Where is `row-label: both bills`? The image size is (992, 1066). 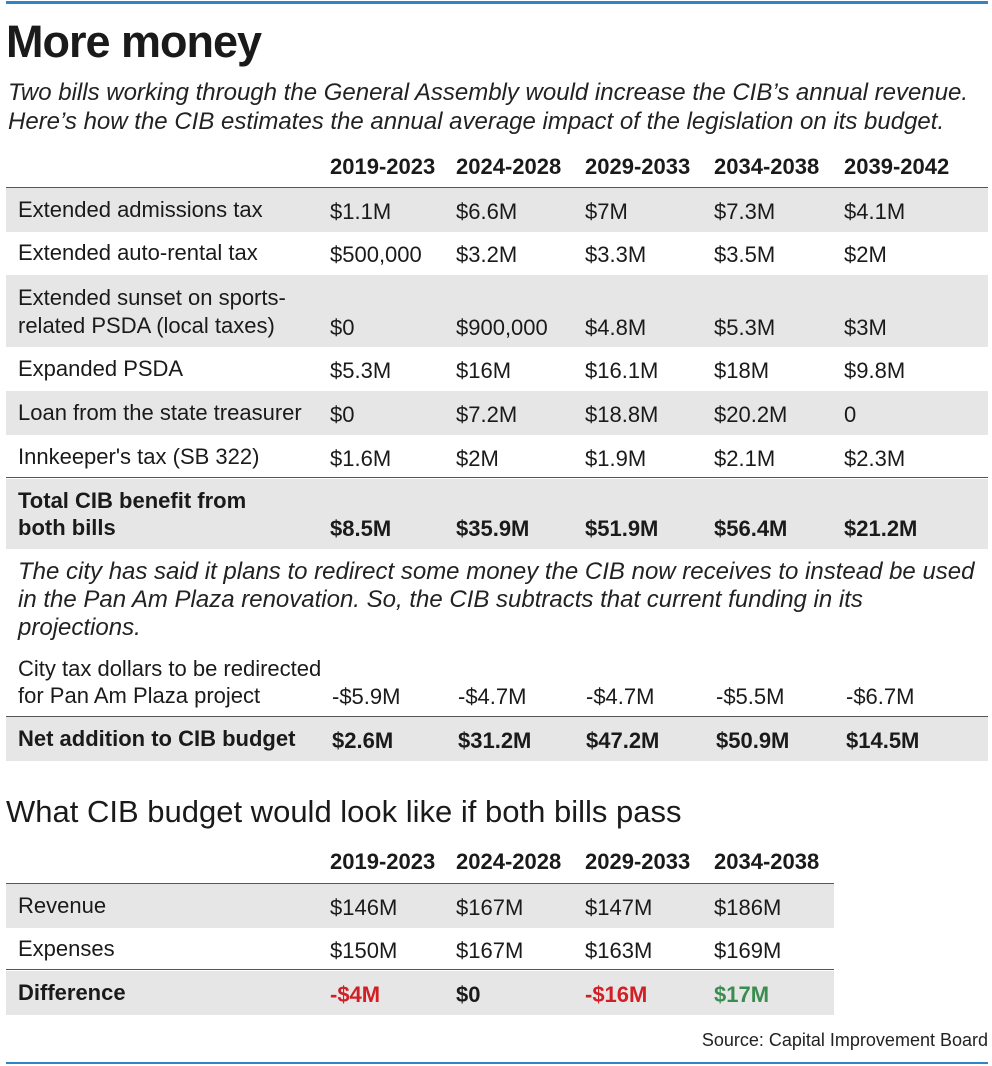 row-label: both bills is located at coordinates (67, 527).